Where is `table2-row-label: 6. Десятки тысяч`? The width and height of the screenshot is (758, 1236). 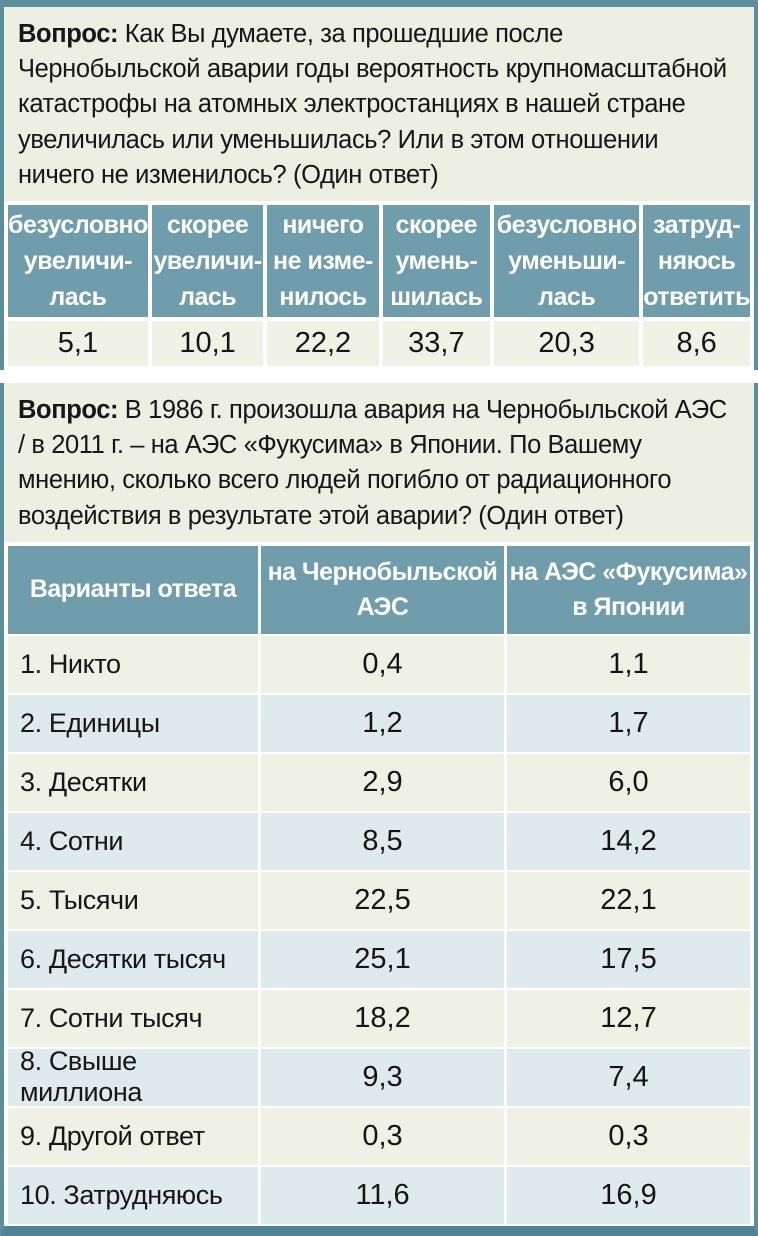 table2-row-label: 6. Десятки тысяч is located at coordinates (133, 959).